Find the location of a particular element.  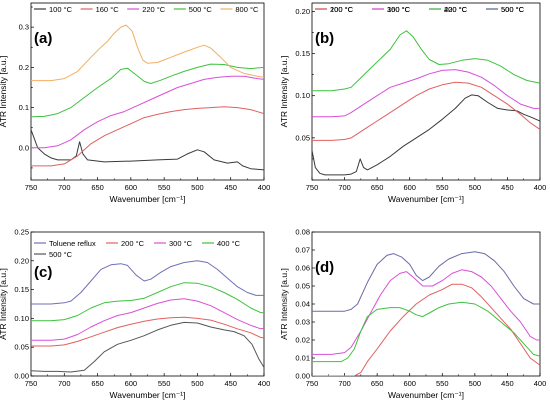

y-tick-label: 0.3 is located at coordinates (24, 27).